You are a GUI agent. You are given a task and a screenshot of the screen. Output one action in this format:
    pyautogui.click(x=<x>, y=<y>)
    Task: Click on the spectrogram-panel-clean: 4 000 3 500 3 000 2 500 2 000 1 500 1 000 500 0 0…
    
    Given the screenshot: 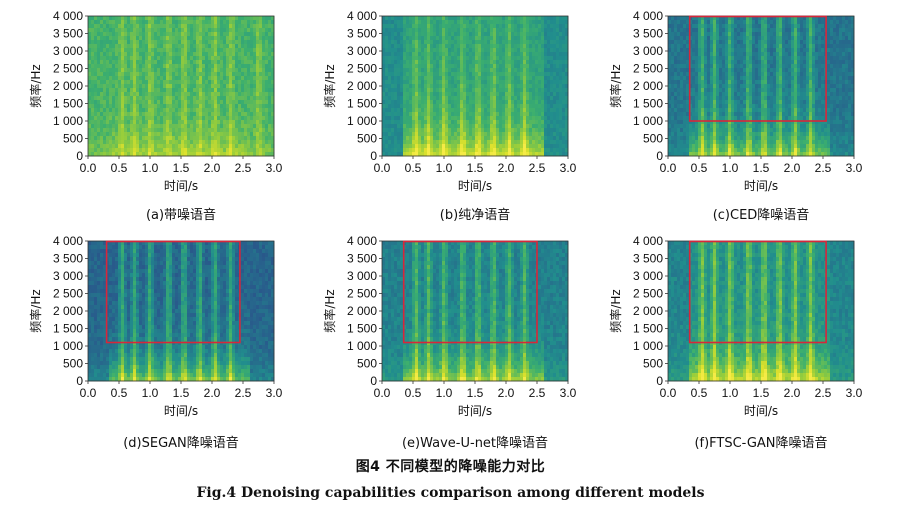 What is the action you would take?
    pyautogui.click(x=450, y=104)
    